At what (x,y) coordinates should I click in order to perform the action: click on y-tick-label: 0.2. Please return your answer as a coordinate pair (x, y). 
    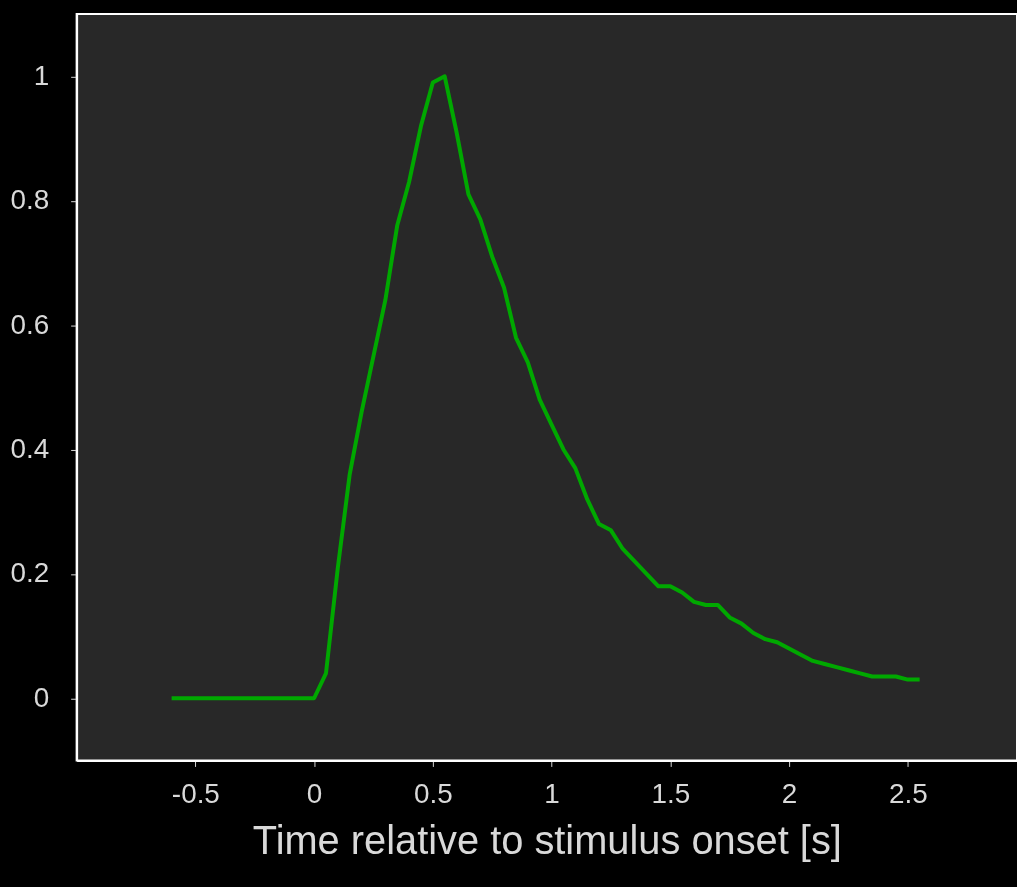
    Looking at the image, I should click on (30, 573).